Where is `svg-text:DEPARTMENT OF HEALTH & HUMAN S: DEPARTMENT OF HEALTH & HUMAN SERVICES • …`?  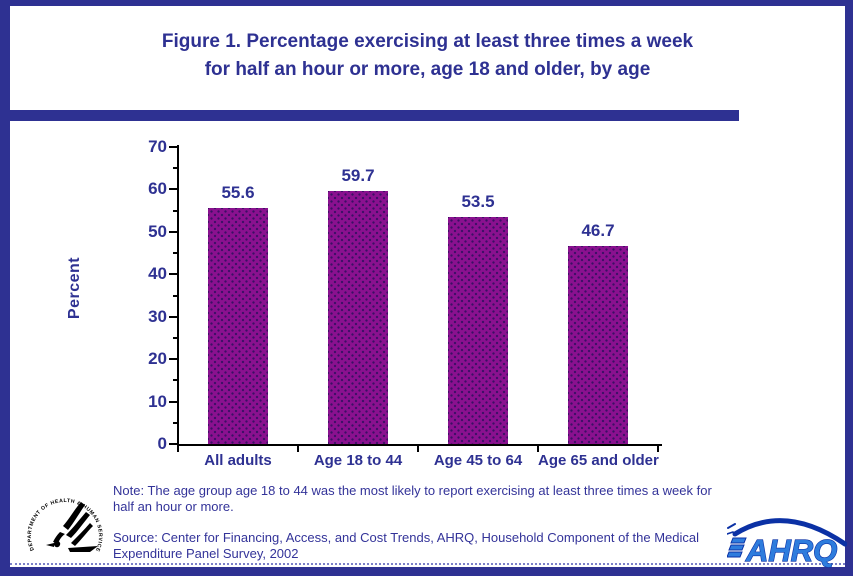
svg-text:DEPARTMENT OF HEALTH & HUMAN S: DEPARTMENT OF HEALTH & HUMAN SERVICES • … is located at coordinates (63, 520).